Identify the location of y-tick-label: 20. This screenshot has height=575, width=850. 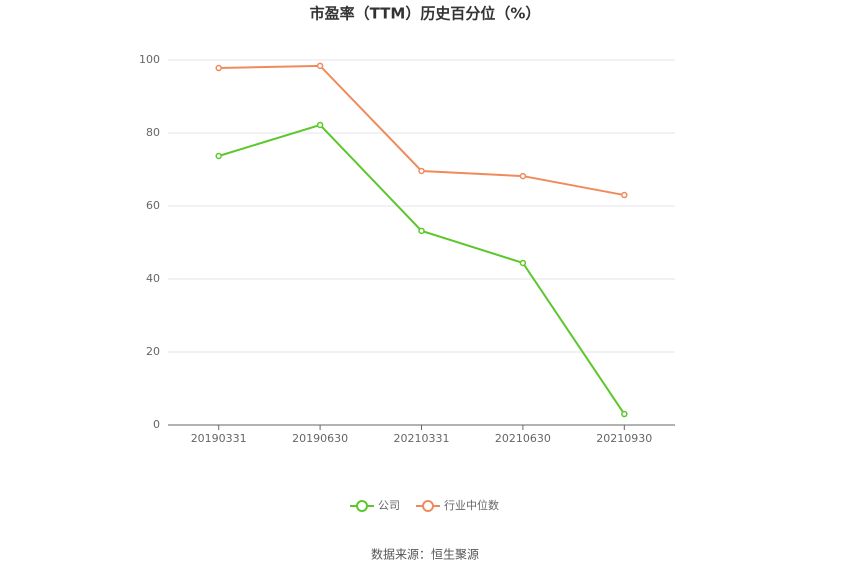
(153, 351).